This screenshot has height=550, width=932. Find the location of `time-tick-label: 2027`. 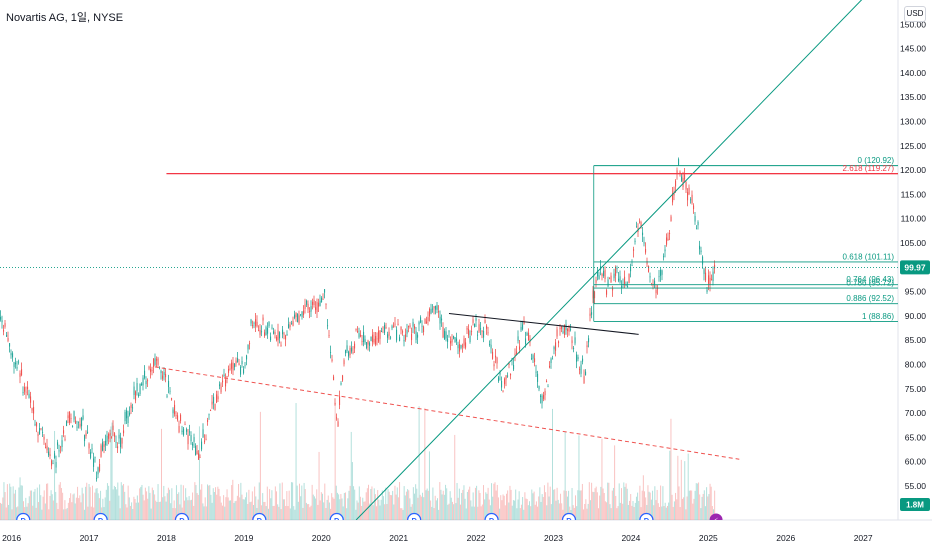

time-tick-label: 2027 is located at coordinates (863, 538).